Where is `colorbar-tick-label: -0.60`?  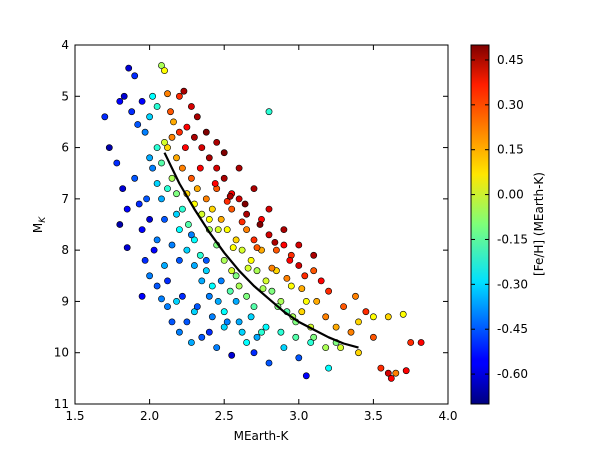
colorbar-tick-label: -0.60 is located at coordinates (512, 374).